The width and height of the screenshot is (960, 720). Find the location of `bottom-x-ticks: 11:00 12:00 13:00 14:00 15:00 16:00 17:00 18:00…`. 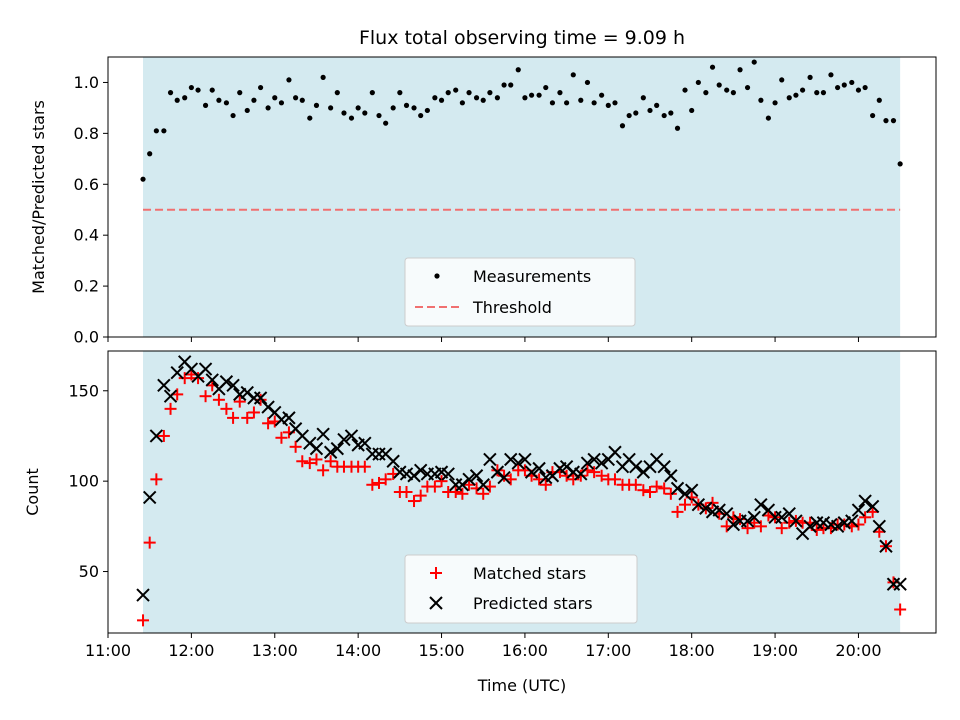

bottom-x-ticks: 11:00 12:00 13:00 14:00 15:00 16:00 17:00 18:00… is located at coordinates (483, 646).